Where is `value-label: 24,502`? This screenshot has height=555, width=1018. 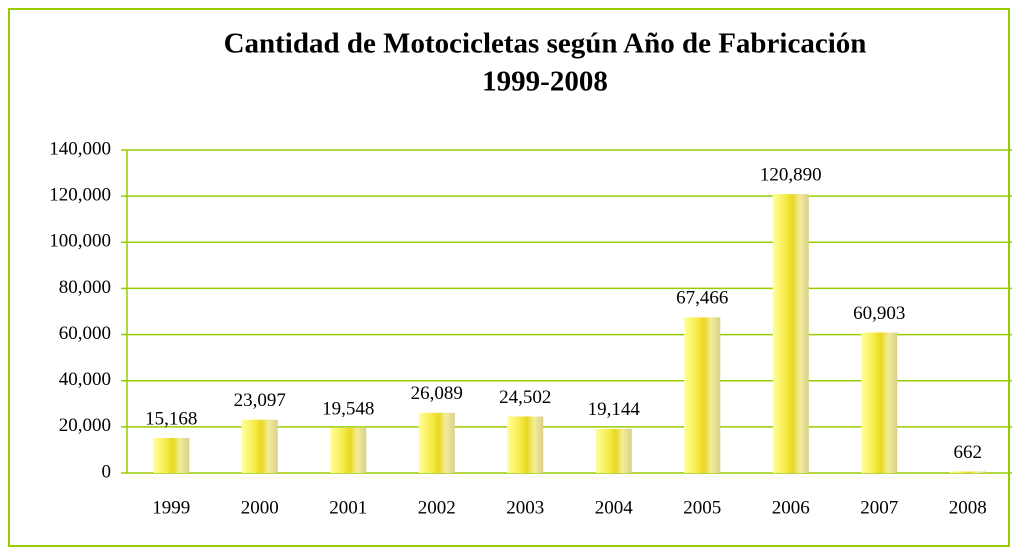
value-label: 24,502 is located at coordinates (525, 397).